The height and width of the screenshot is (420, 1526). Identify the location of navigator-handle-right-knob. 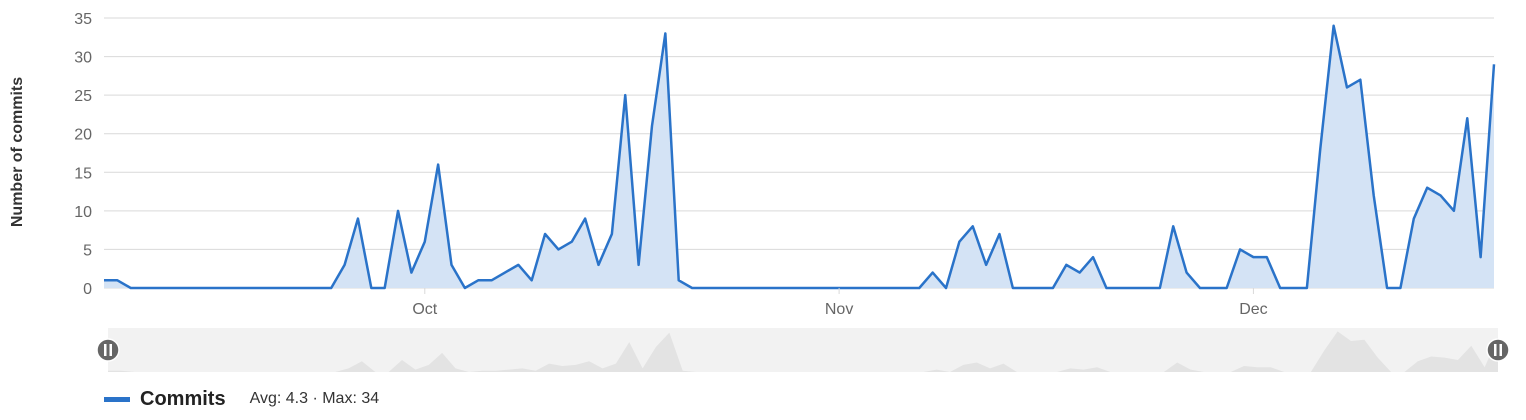
(1498, 350).